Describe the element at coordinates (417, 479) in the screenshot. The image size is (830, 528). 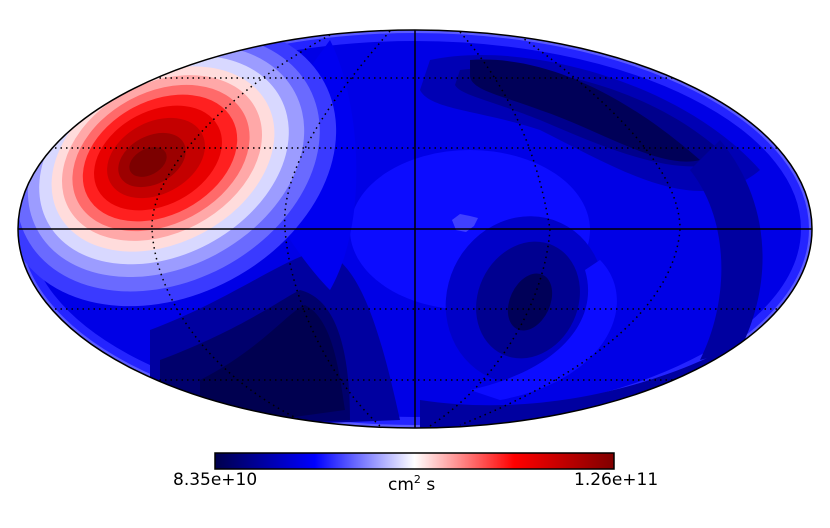
I see `unit-exponent: 2` at that location.